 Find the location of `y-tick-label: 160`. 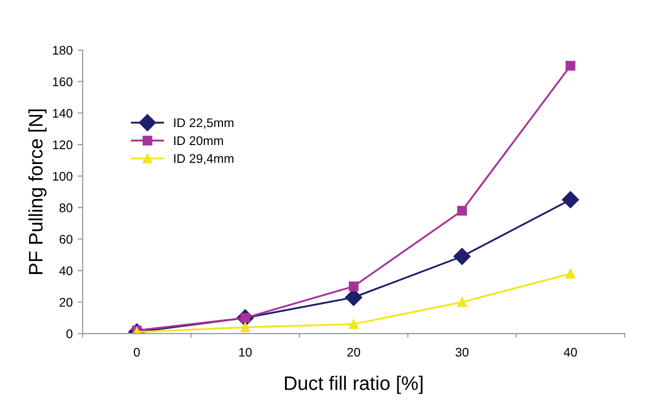

y-tick-label: 160 is located at coordinates (62, 81).